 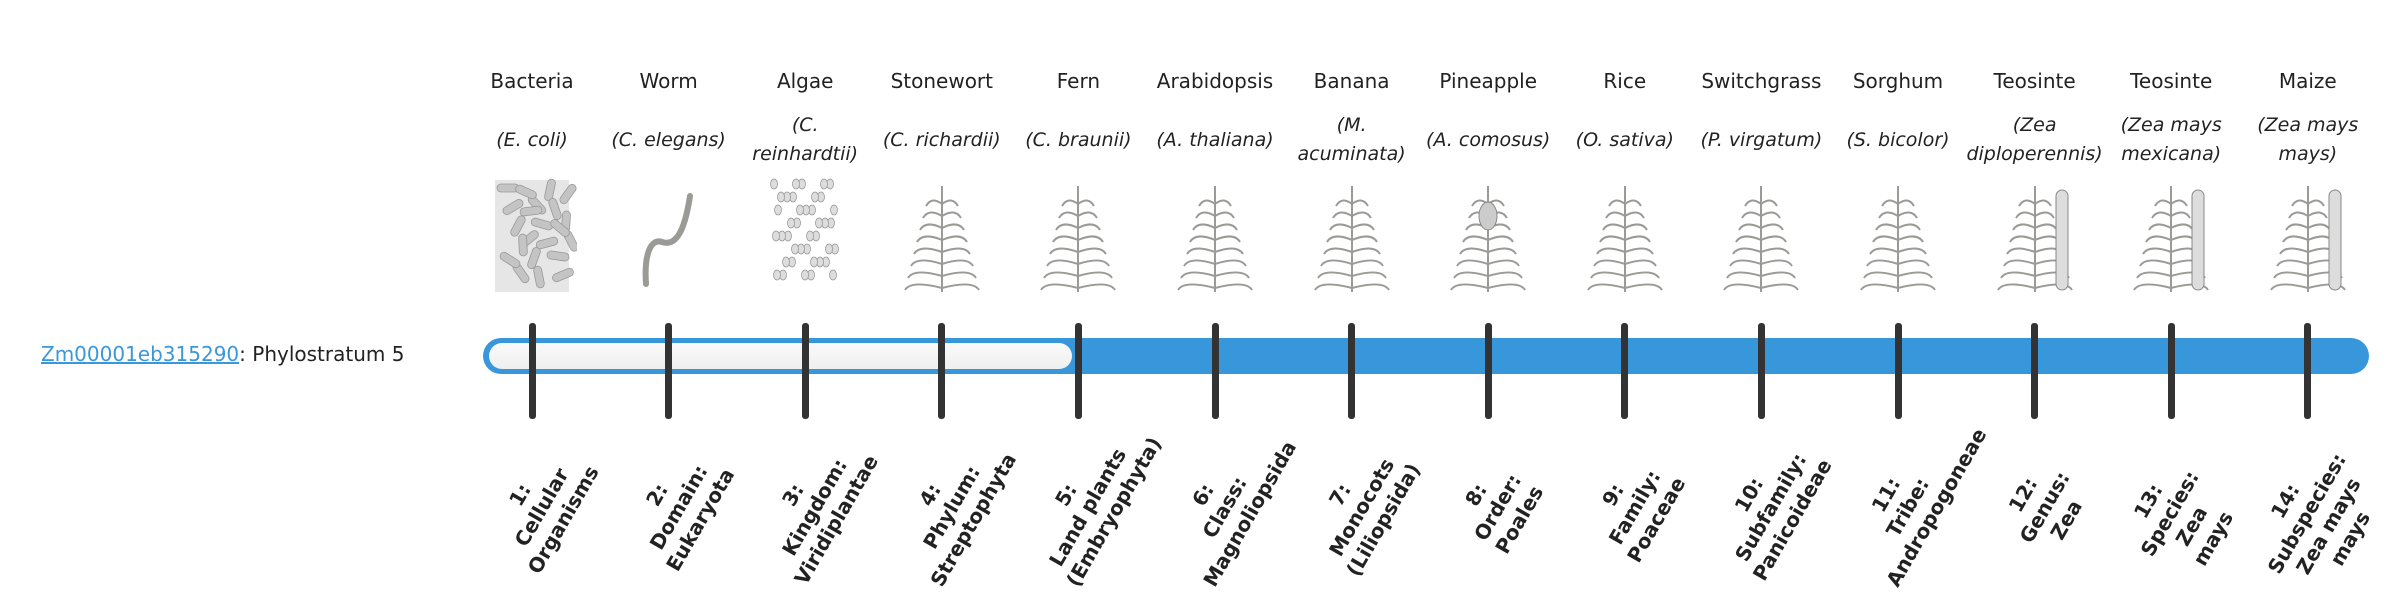 I want to click on common-name: Banana, so click(x=1351, y=81).